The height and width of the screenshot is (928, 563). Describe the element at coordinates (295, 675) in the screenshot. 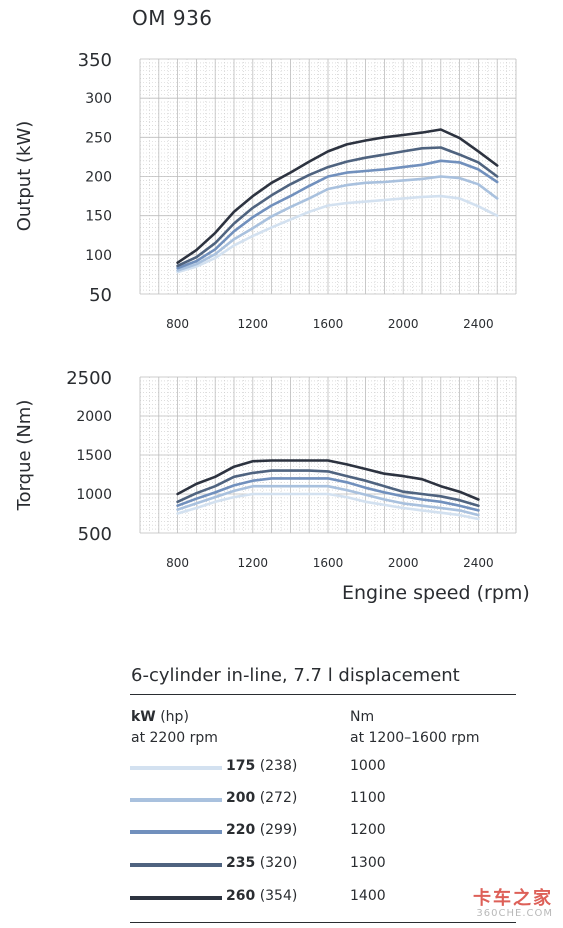

I see `spec-title: 6-cylinder in-line, 7.7 l displacement` at that location.